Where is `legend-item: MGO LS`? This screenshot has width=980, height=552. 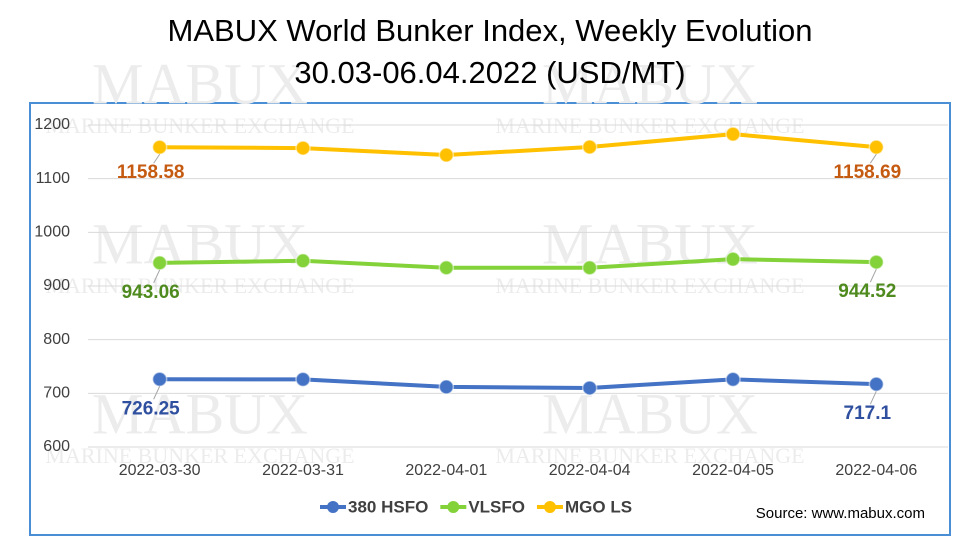
legend-item: MGO LS is located at coordinates (584, 506).